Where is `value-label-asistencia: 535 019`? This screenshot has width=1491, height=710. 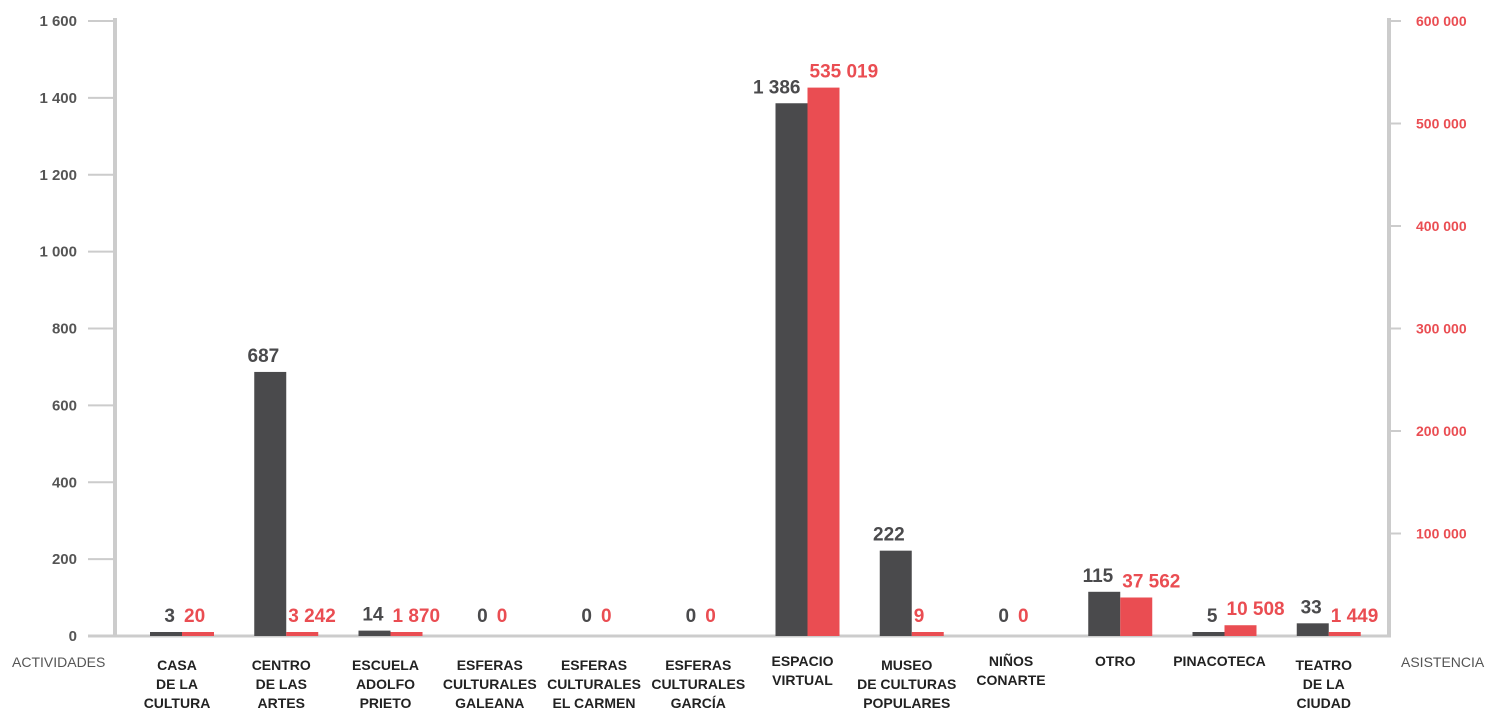 value-label-asistencia: 535 019 is located at coordinates (844, 72).